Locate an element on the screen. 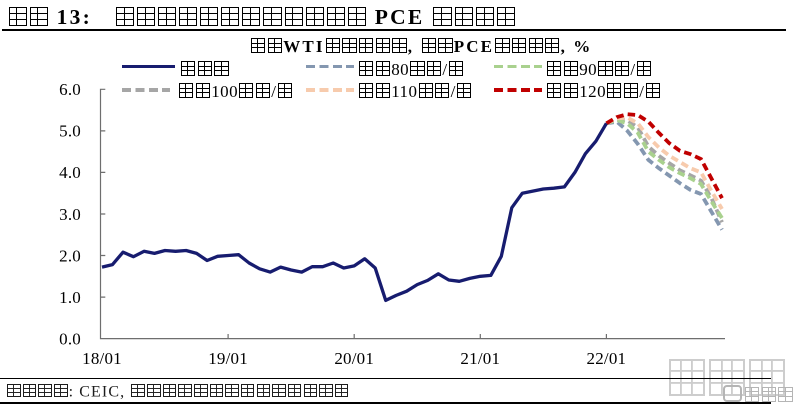  svg-text: 1.0 is located at coordinates (70, 297).